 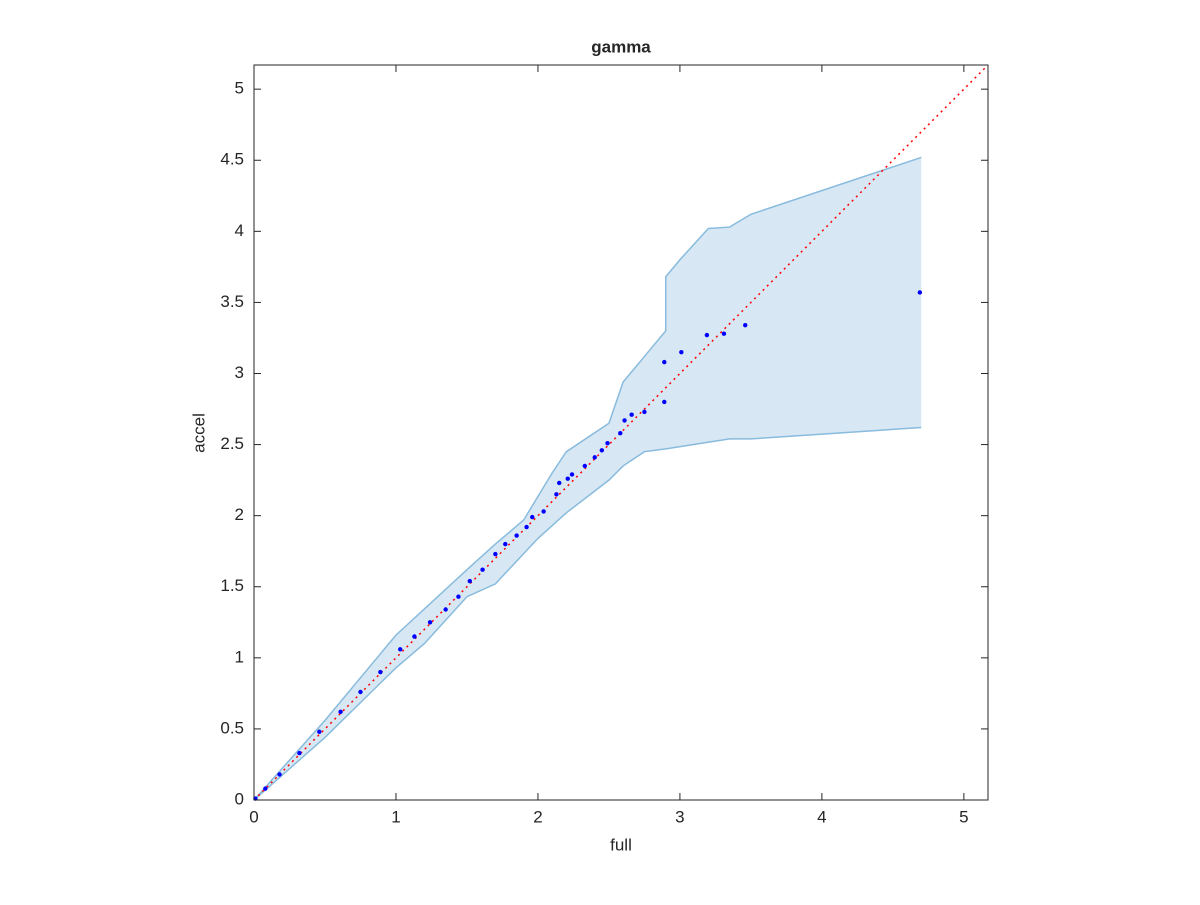 I want to click on y-tick-label: 1.5, so click(x=232, y=585).